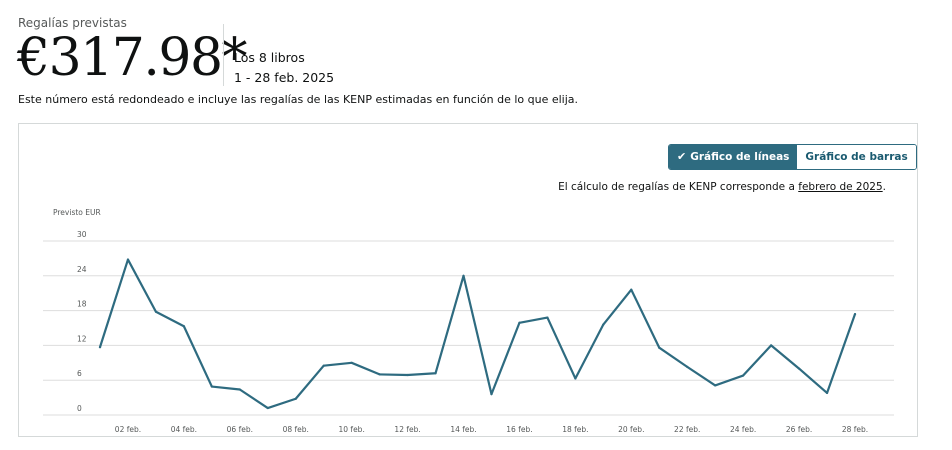  Describe the element at coordinates (128, 429) in the screenshot. I see `x-tick-label: 02 feb.` at that location.